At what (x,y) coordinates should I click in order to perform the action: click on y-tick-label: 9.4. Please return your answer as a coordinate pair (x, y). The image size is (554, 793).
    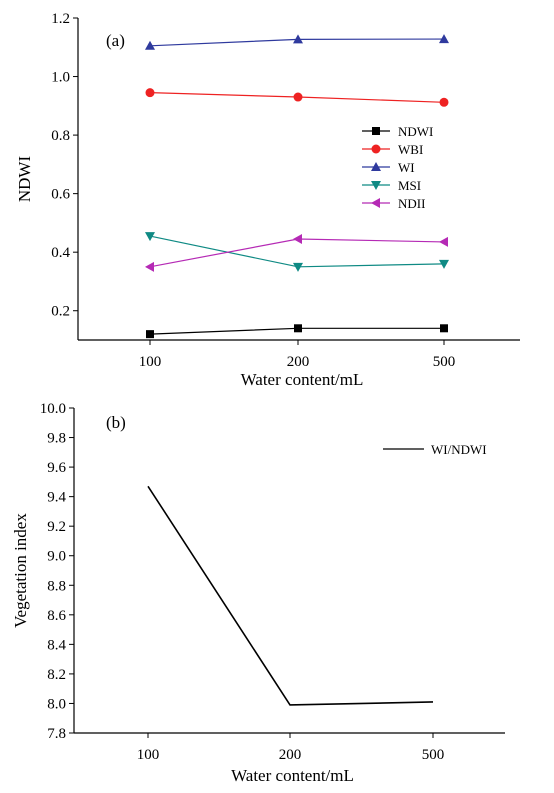
    Looking at the image, I should click on (56, 498).